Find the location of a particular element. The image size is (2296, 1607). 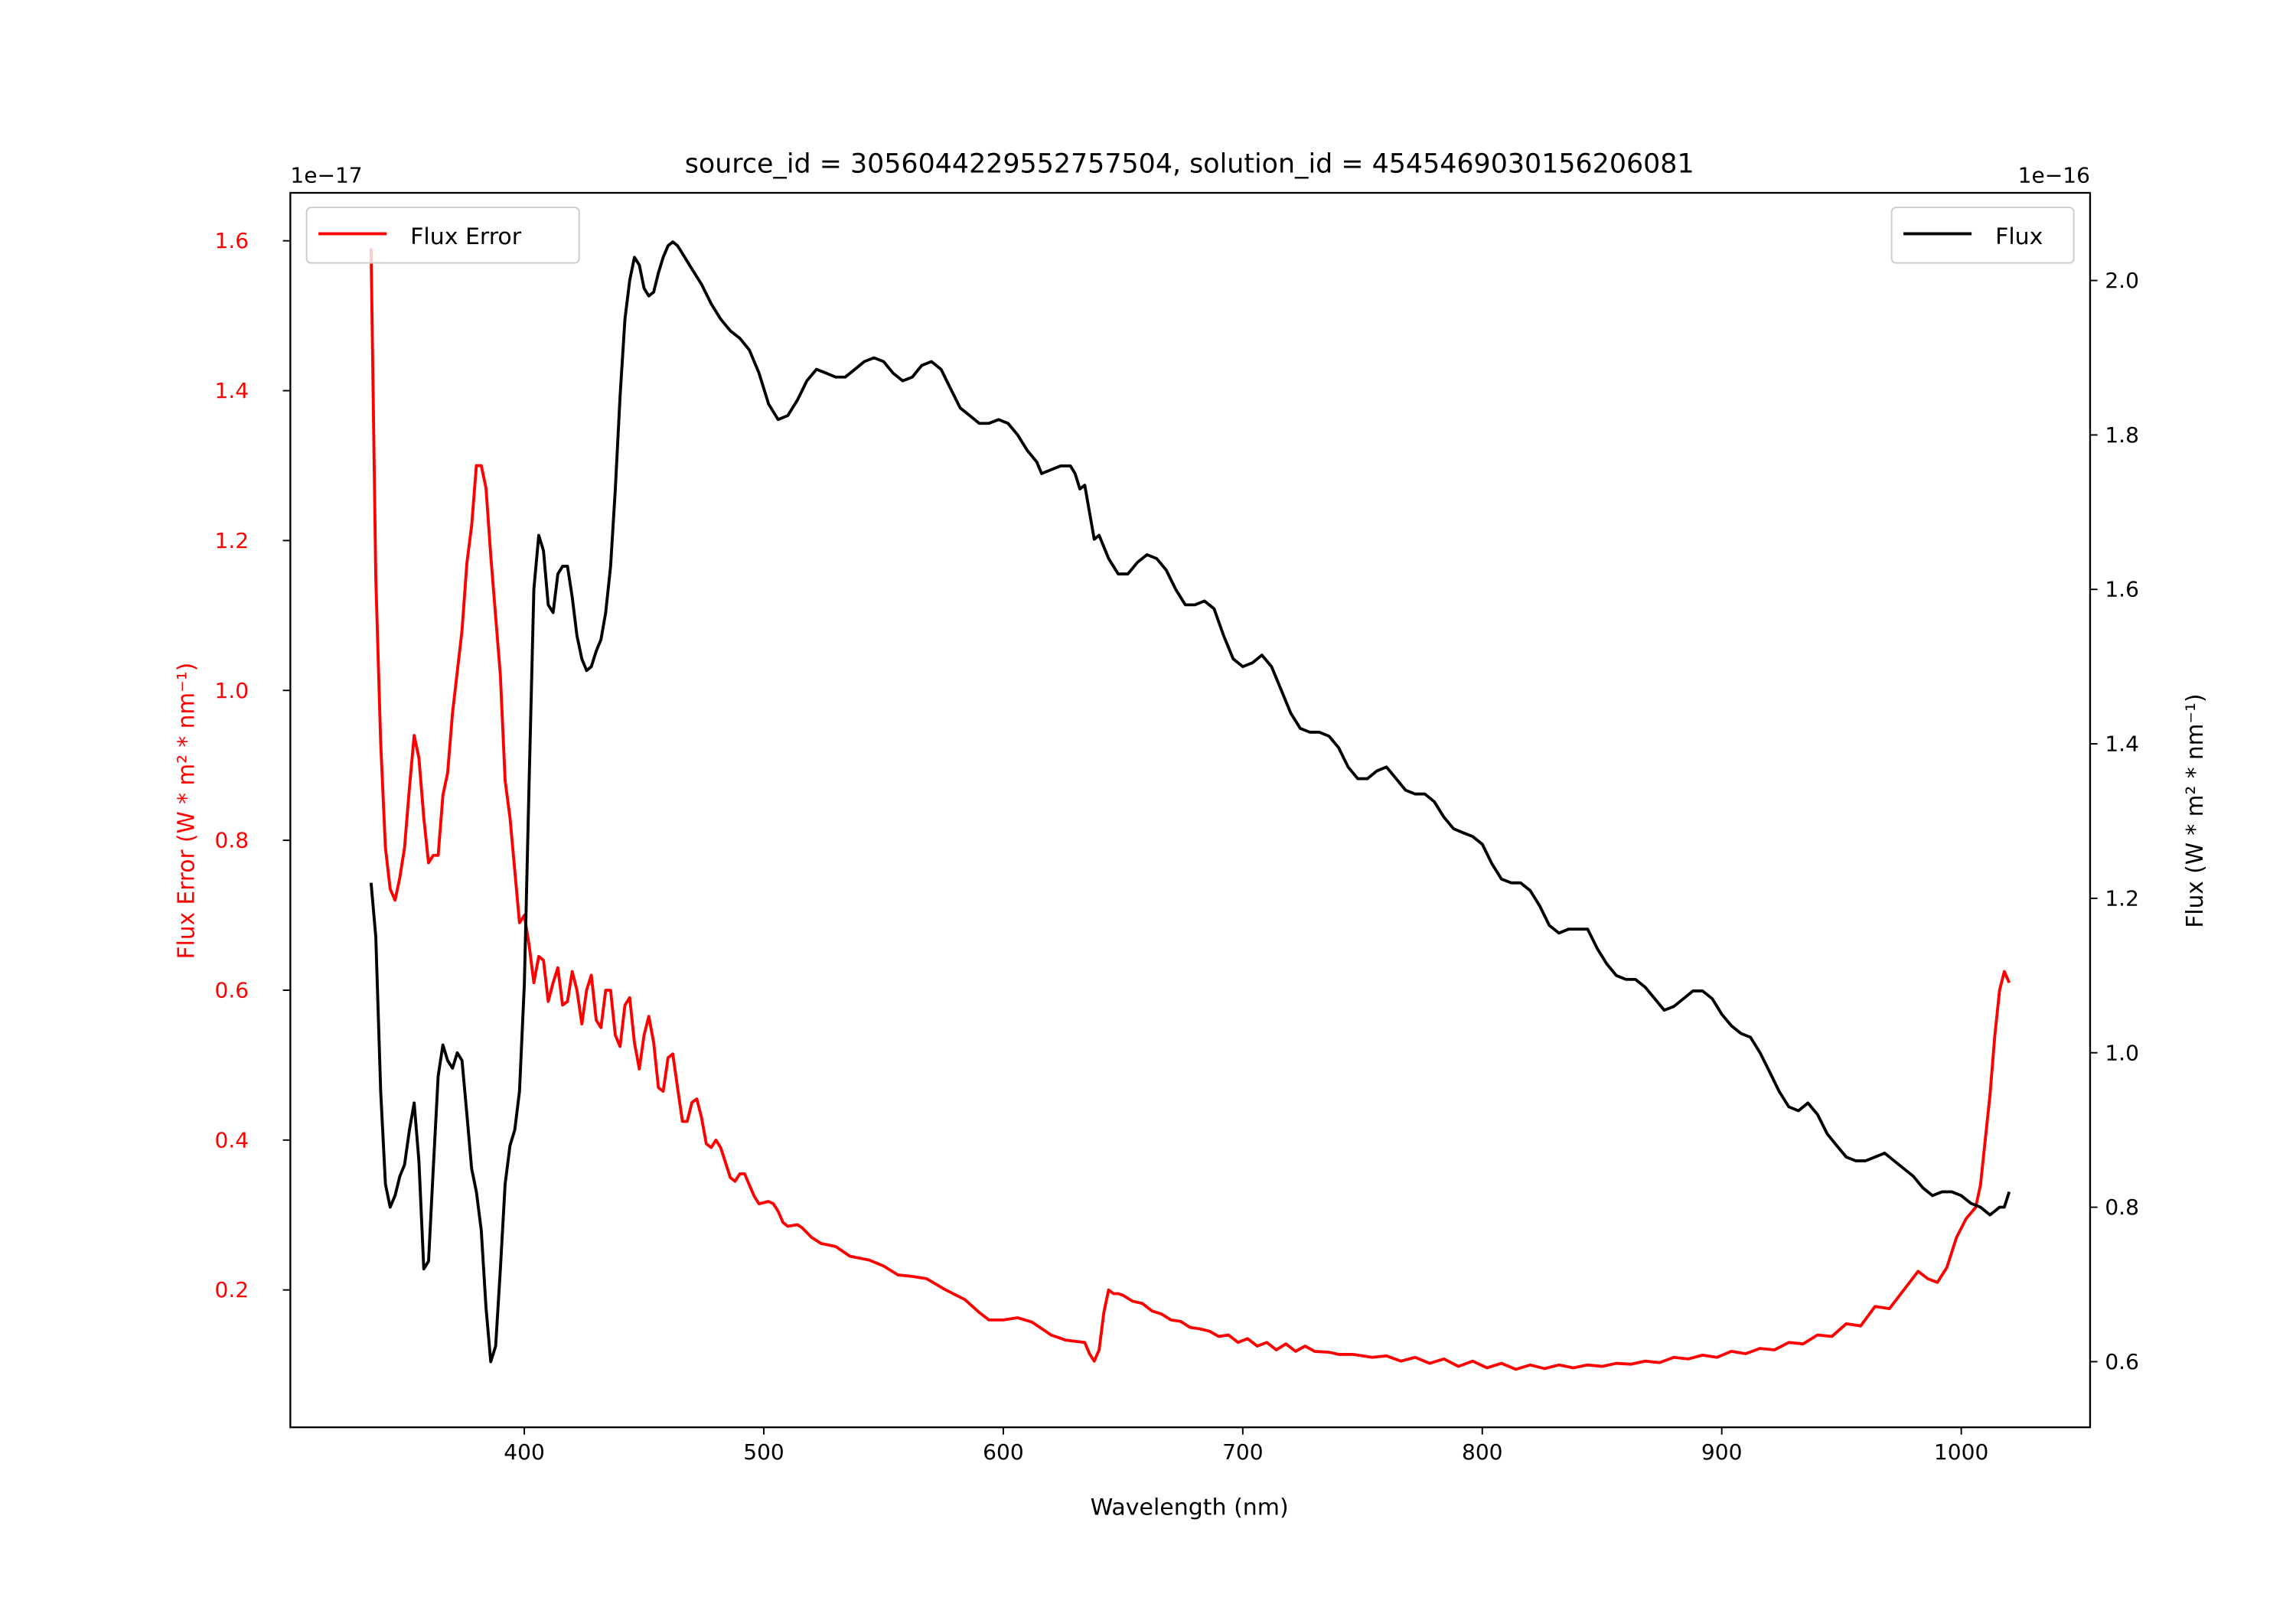

legend-flux-error: Flux Error is located at coordinates (442, 235).